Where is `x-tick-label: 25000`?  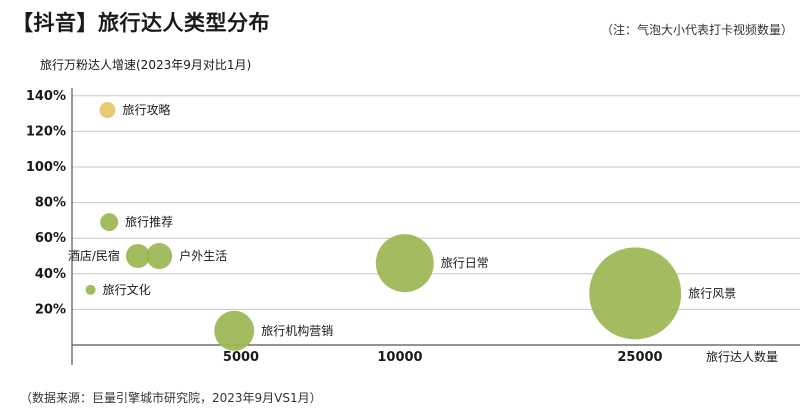
x-tick-label: 25000 is located at coordinates (639, 357).